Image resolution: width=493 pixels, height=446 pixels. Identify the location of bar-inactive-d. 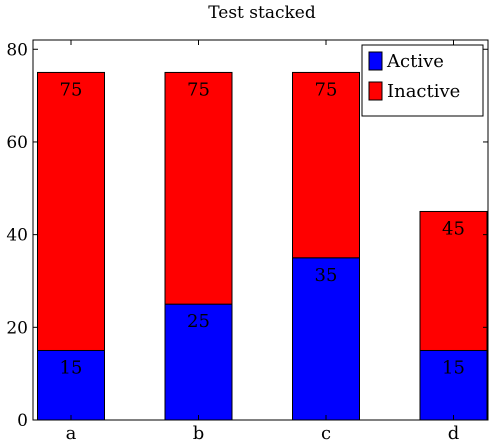
(453, 280).